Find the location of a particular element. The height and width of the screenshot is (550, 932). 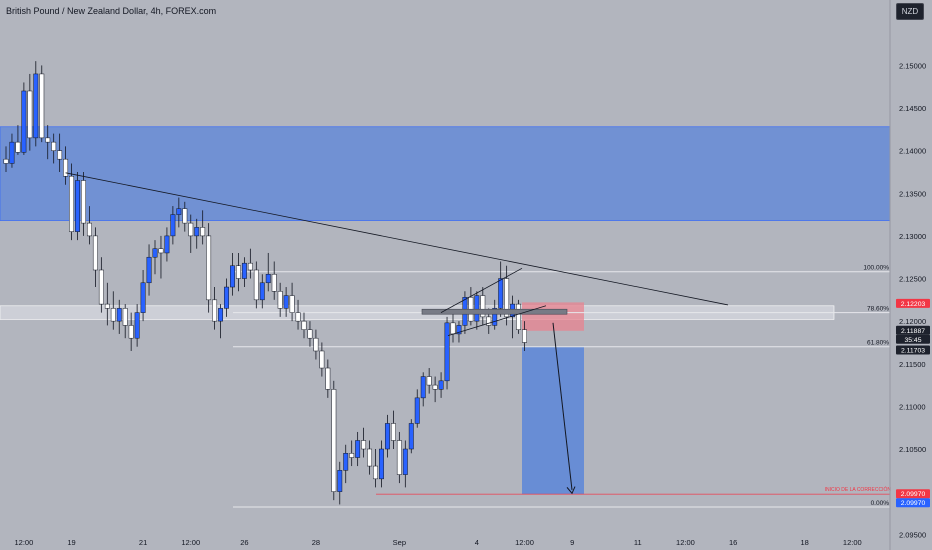

time-axis-tick: Sep is located at coordinates (399, 542).